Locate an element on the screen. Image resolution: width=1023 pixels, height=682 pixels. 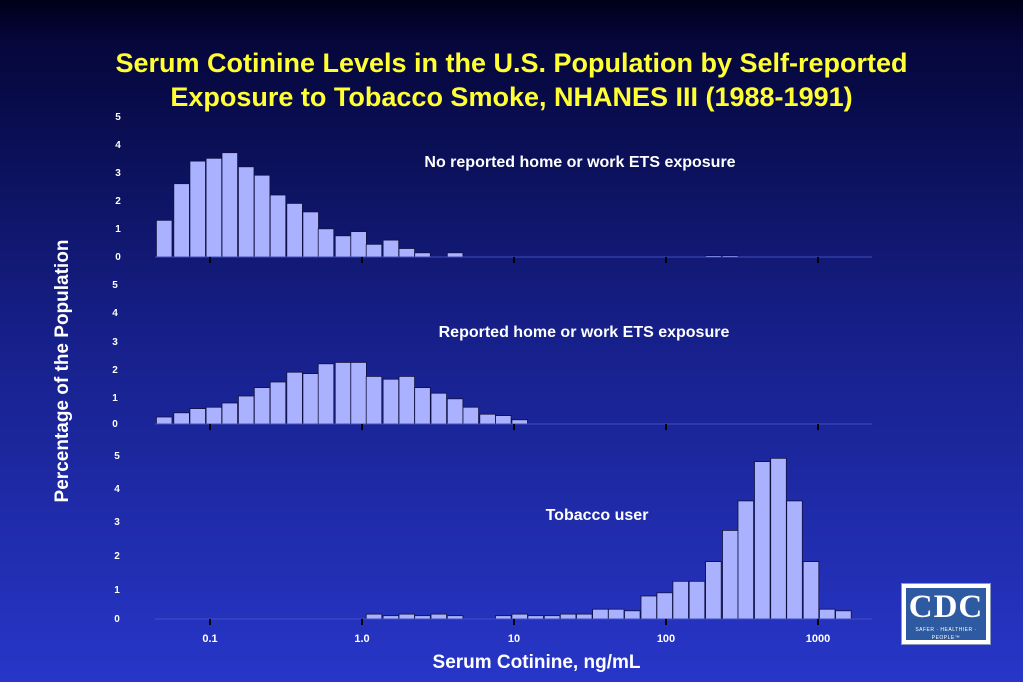
panel-title: Tobacco user is located at coordinates (597, 515).